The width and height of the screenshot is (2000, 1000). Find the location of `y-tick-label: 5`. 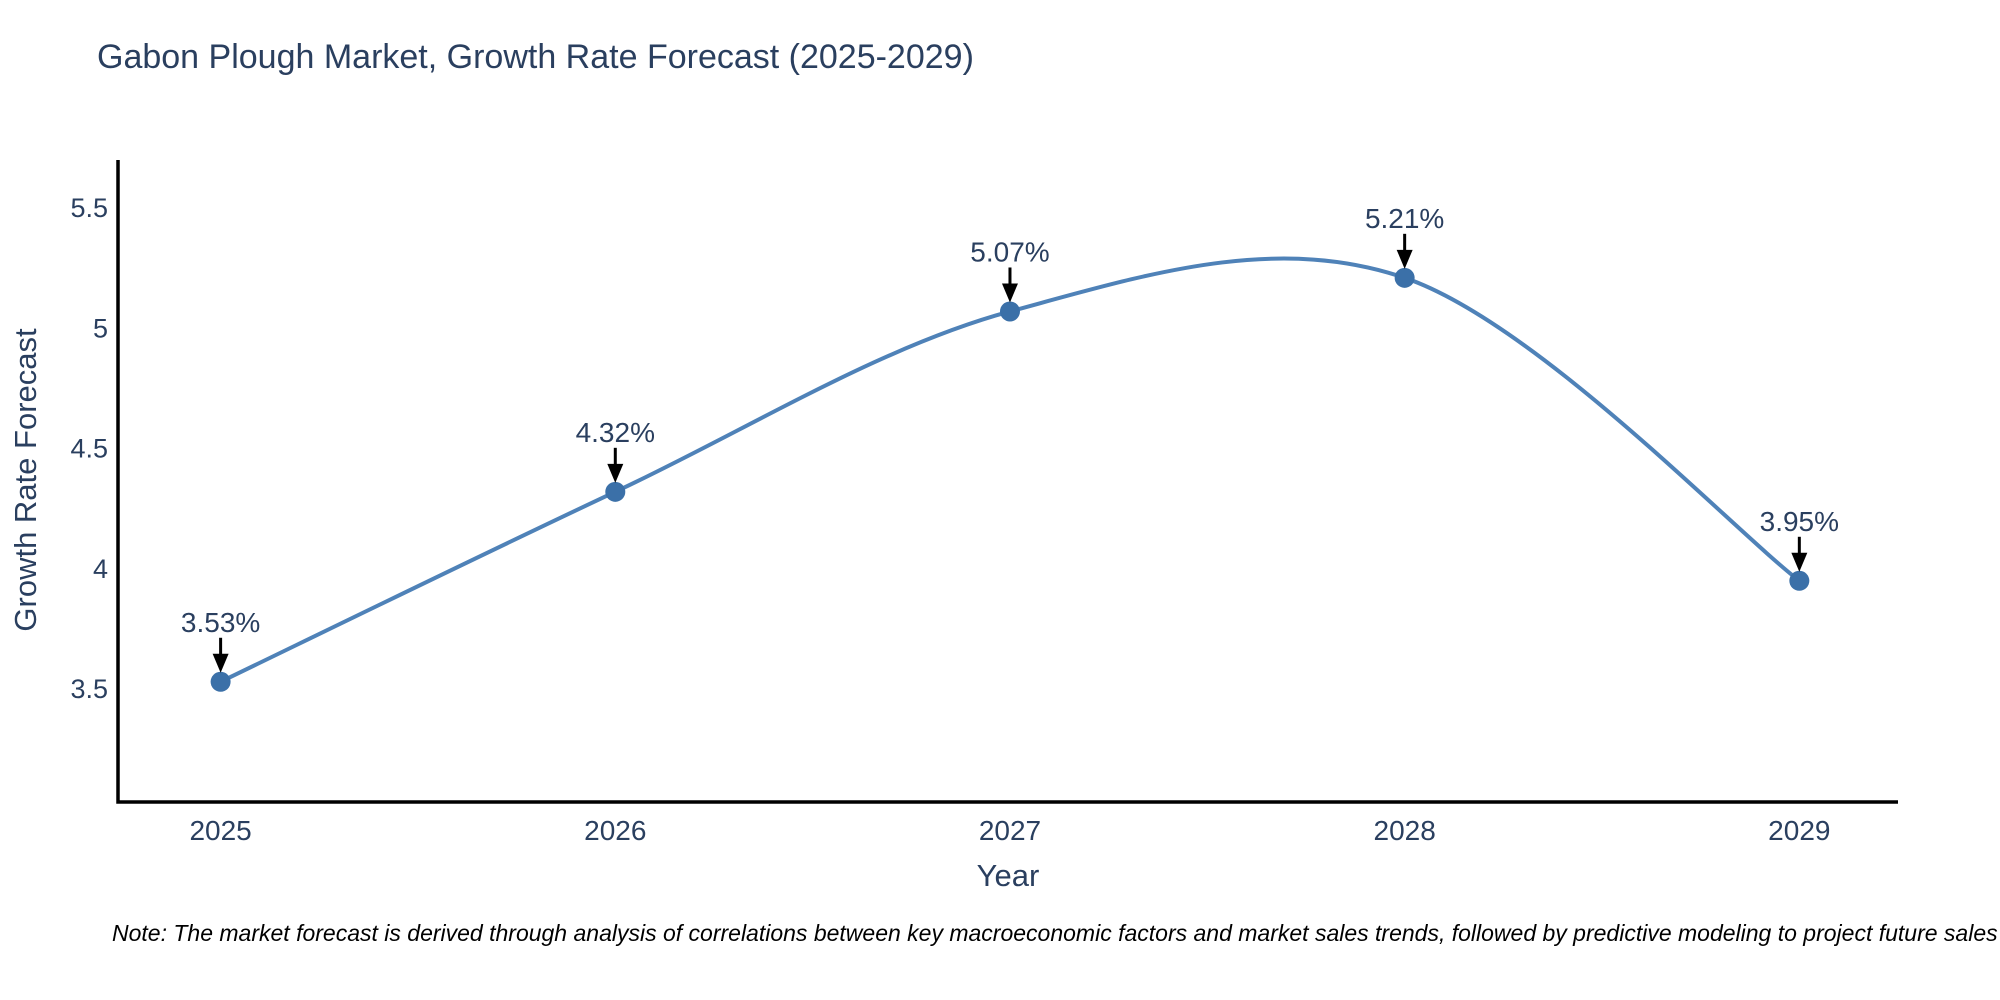

y-tick-label: 5 is located at coordinates (100, 328).